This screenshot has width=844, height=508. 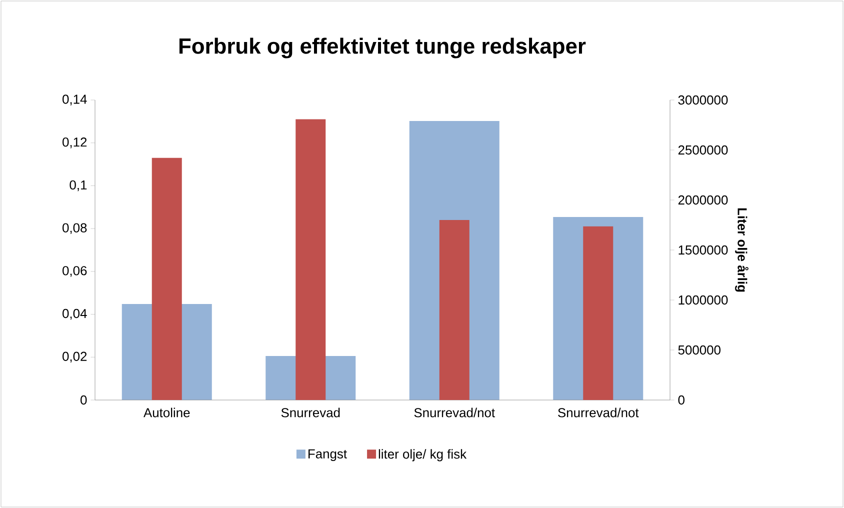 What do you see at coordinates (74, 314) in the screenshot?
I see `y-tick-label: 0,04` at bounding box center [74, 314].